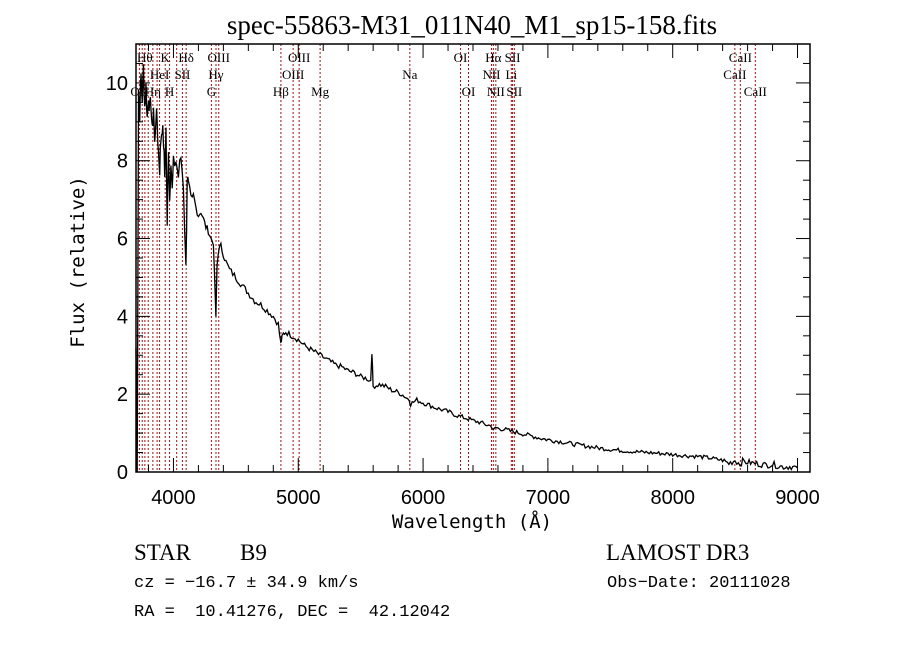 Image resolution: width=900 pixels, height=649 pixels. What do you see at coordinates (117, 84) in the screenshot?
I see `y-tick-label: 10` at bounding box center [117, 84].